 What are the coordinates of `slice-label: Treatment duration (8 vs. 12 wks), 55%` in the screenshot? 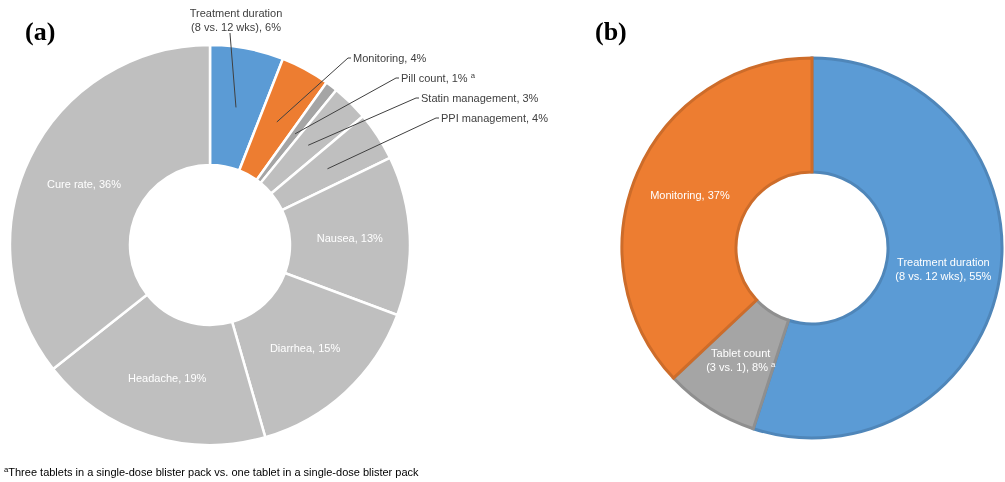 It's located at (943, 268).